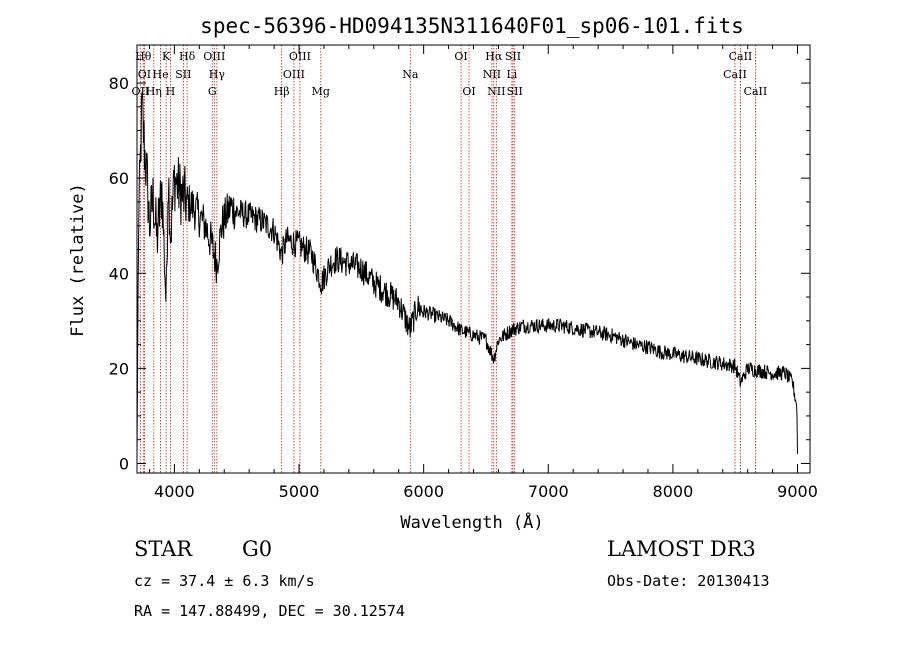 This screenshot has width=900, height=649. Describe the element at coordinates (119, 273) in the screenshot. I see `y-tick-label: 40` at that location.